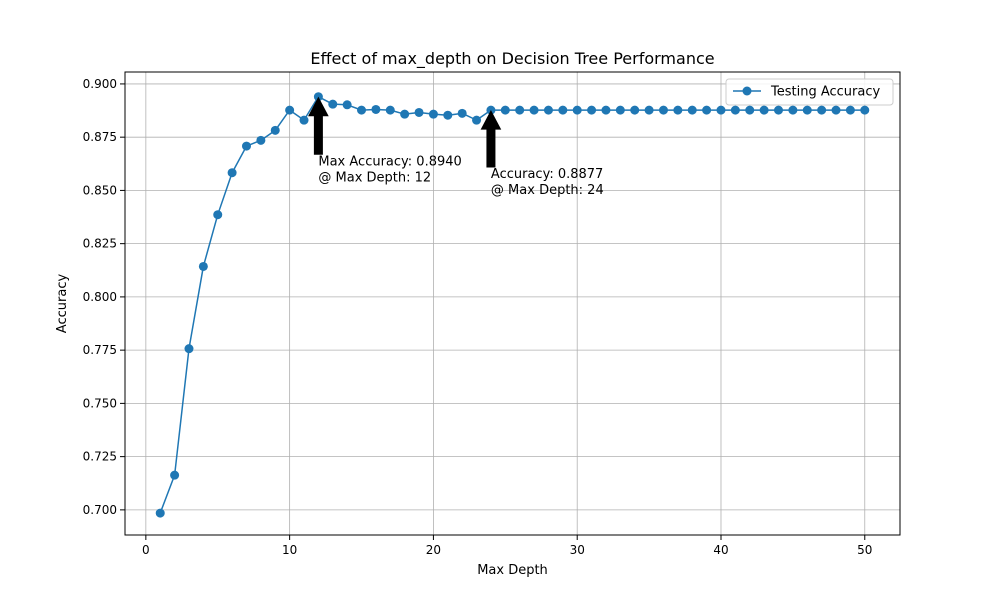 Image resolution: width=1000 pixels, height=600 pixels. I want to click on annotation-text: @ Max Depth: 12, so click(374, 177).